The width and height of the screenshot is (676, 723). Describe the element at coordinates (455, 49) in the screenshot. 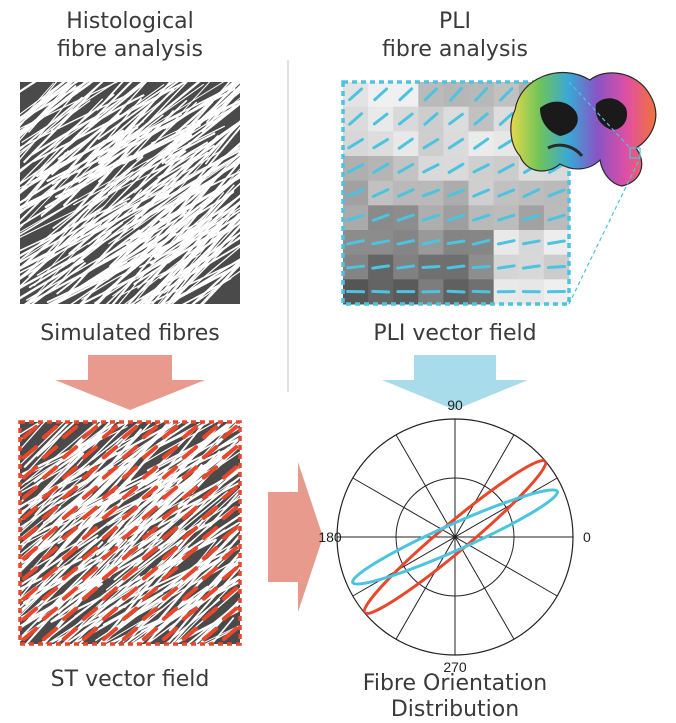

I see `pli-title-line2: fibre analysis` at that location.